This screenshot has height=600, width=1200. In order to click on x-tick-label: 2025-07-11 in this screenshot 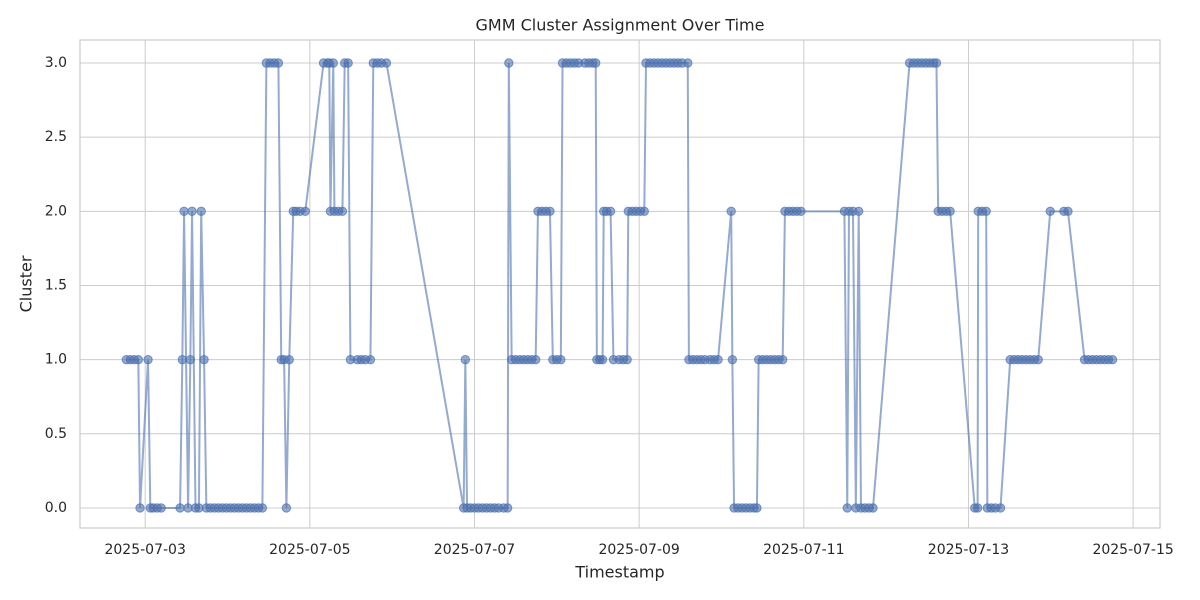, I will do `click(803, 550)`.